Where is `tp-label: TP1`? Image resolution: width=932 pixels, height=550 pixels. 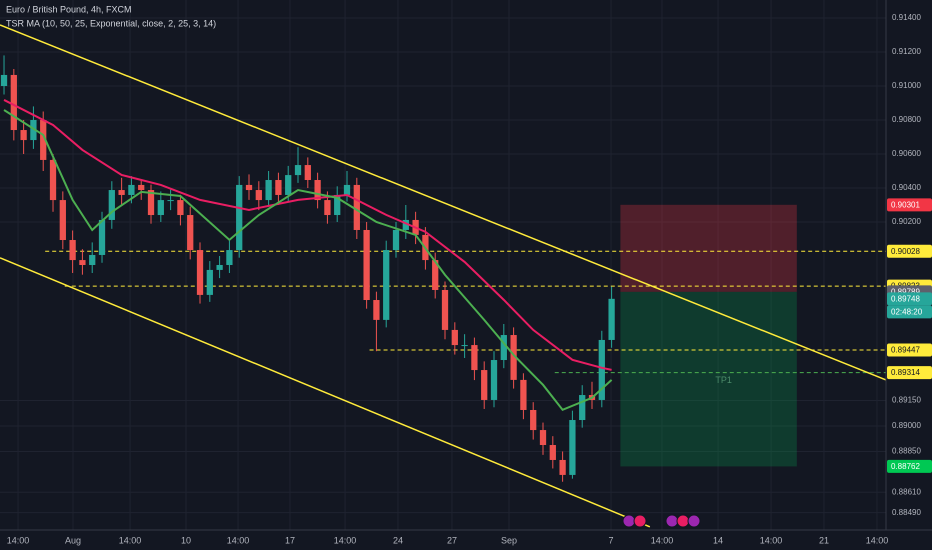 tp-label: TP1 is located at coordinates (723, 380).